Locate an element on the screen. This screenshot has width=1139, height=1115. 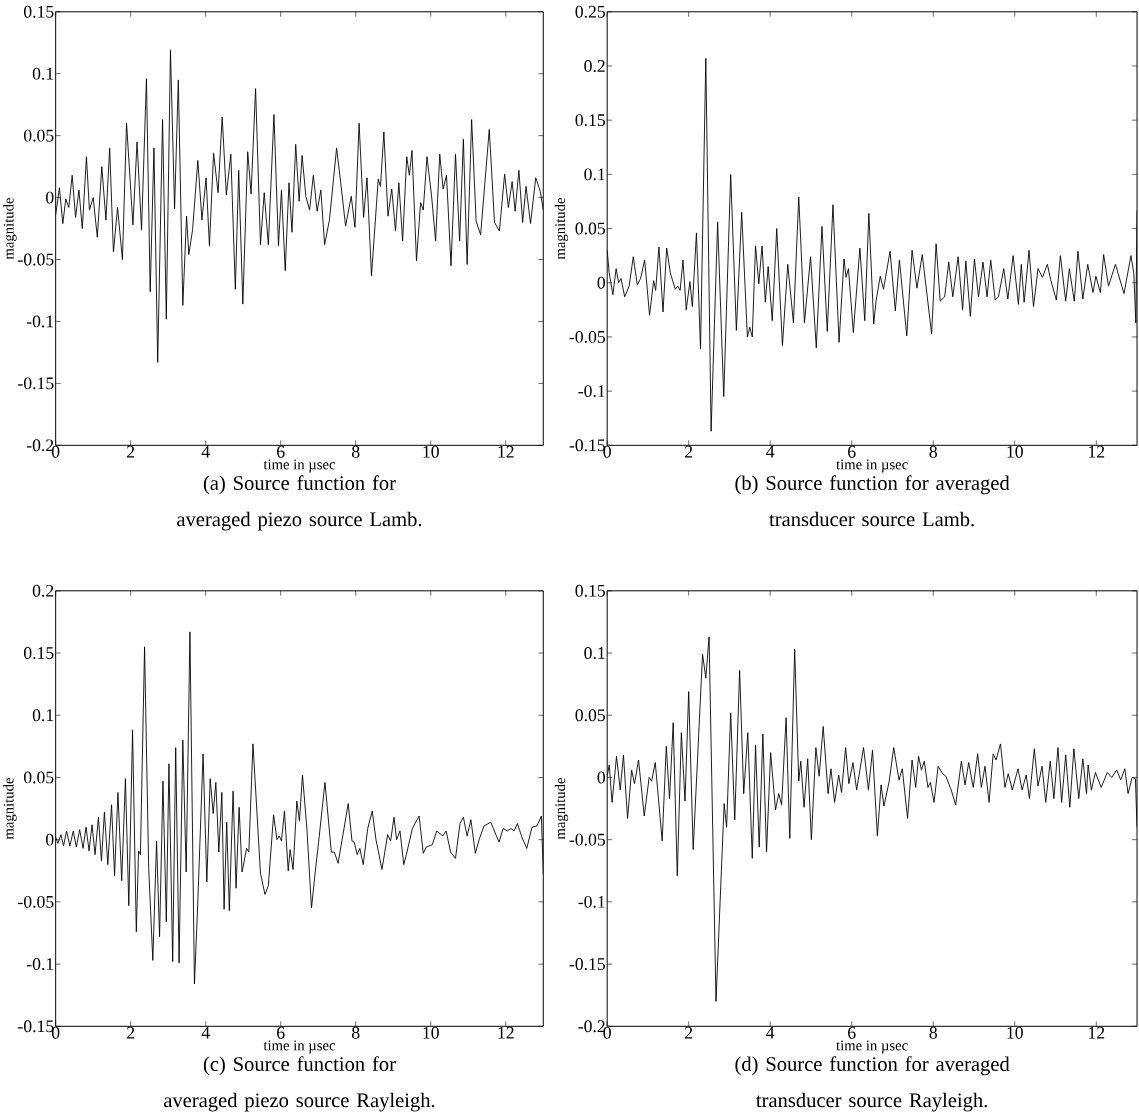
text: (d) Source function for averaged transducer source Rayleigh. is located at coordinates (872, 1084).